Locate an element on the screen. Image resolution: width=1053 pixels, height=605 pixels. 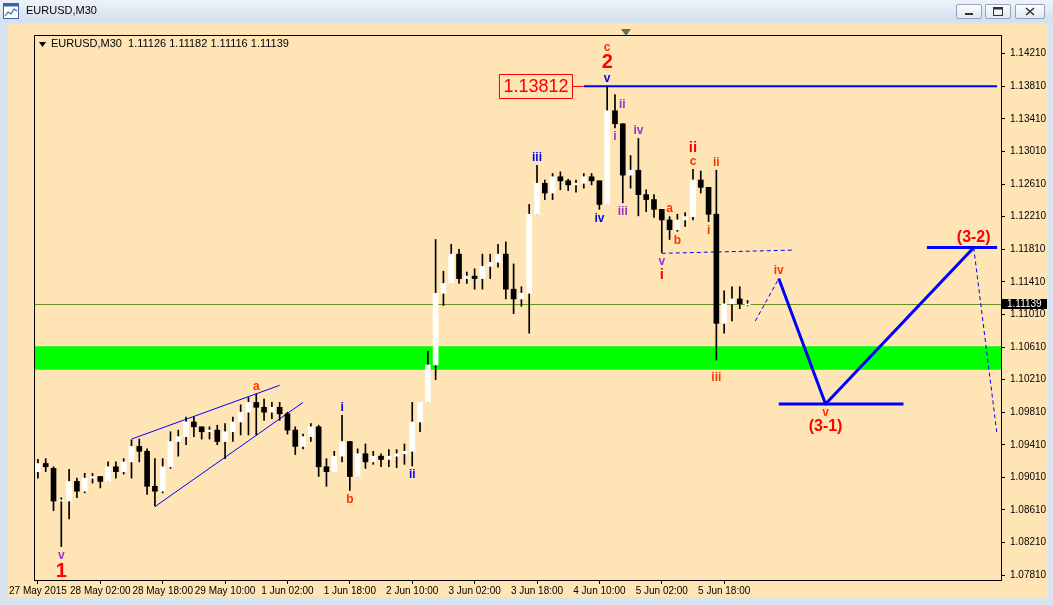
y-tick-label: 1.12210 is located at coordinates (1028, 216).